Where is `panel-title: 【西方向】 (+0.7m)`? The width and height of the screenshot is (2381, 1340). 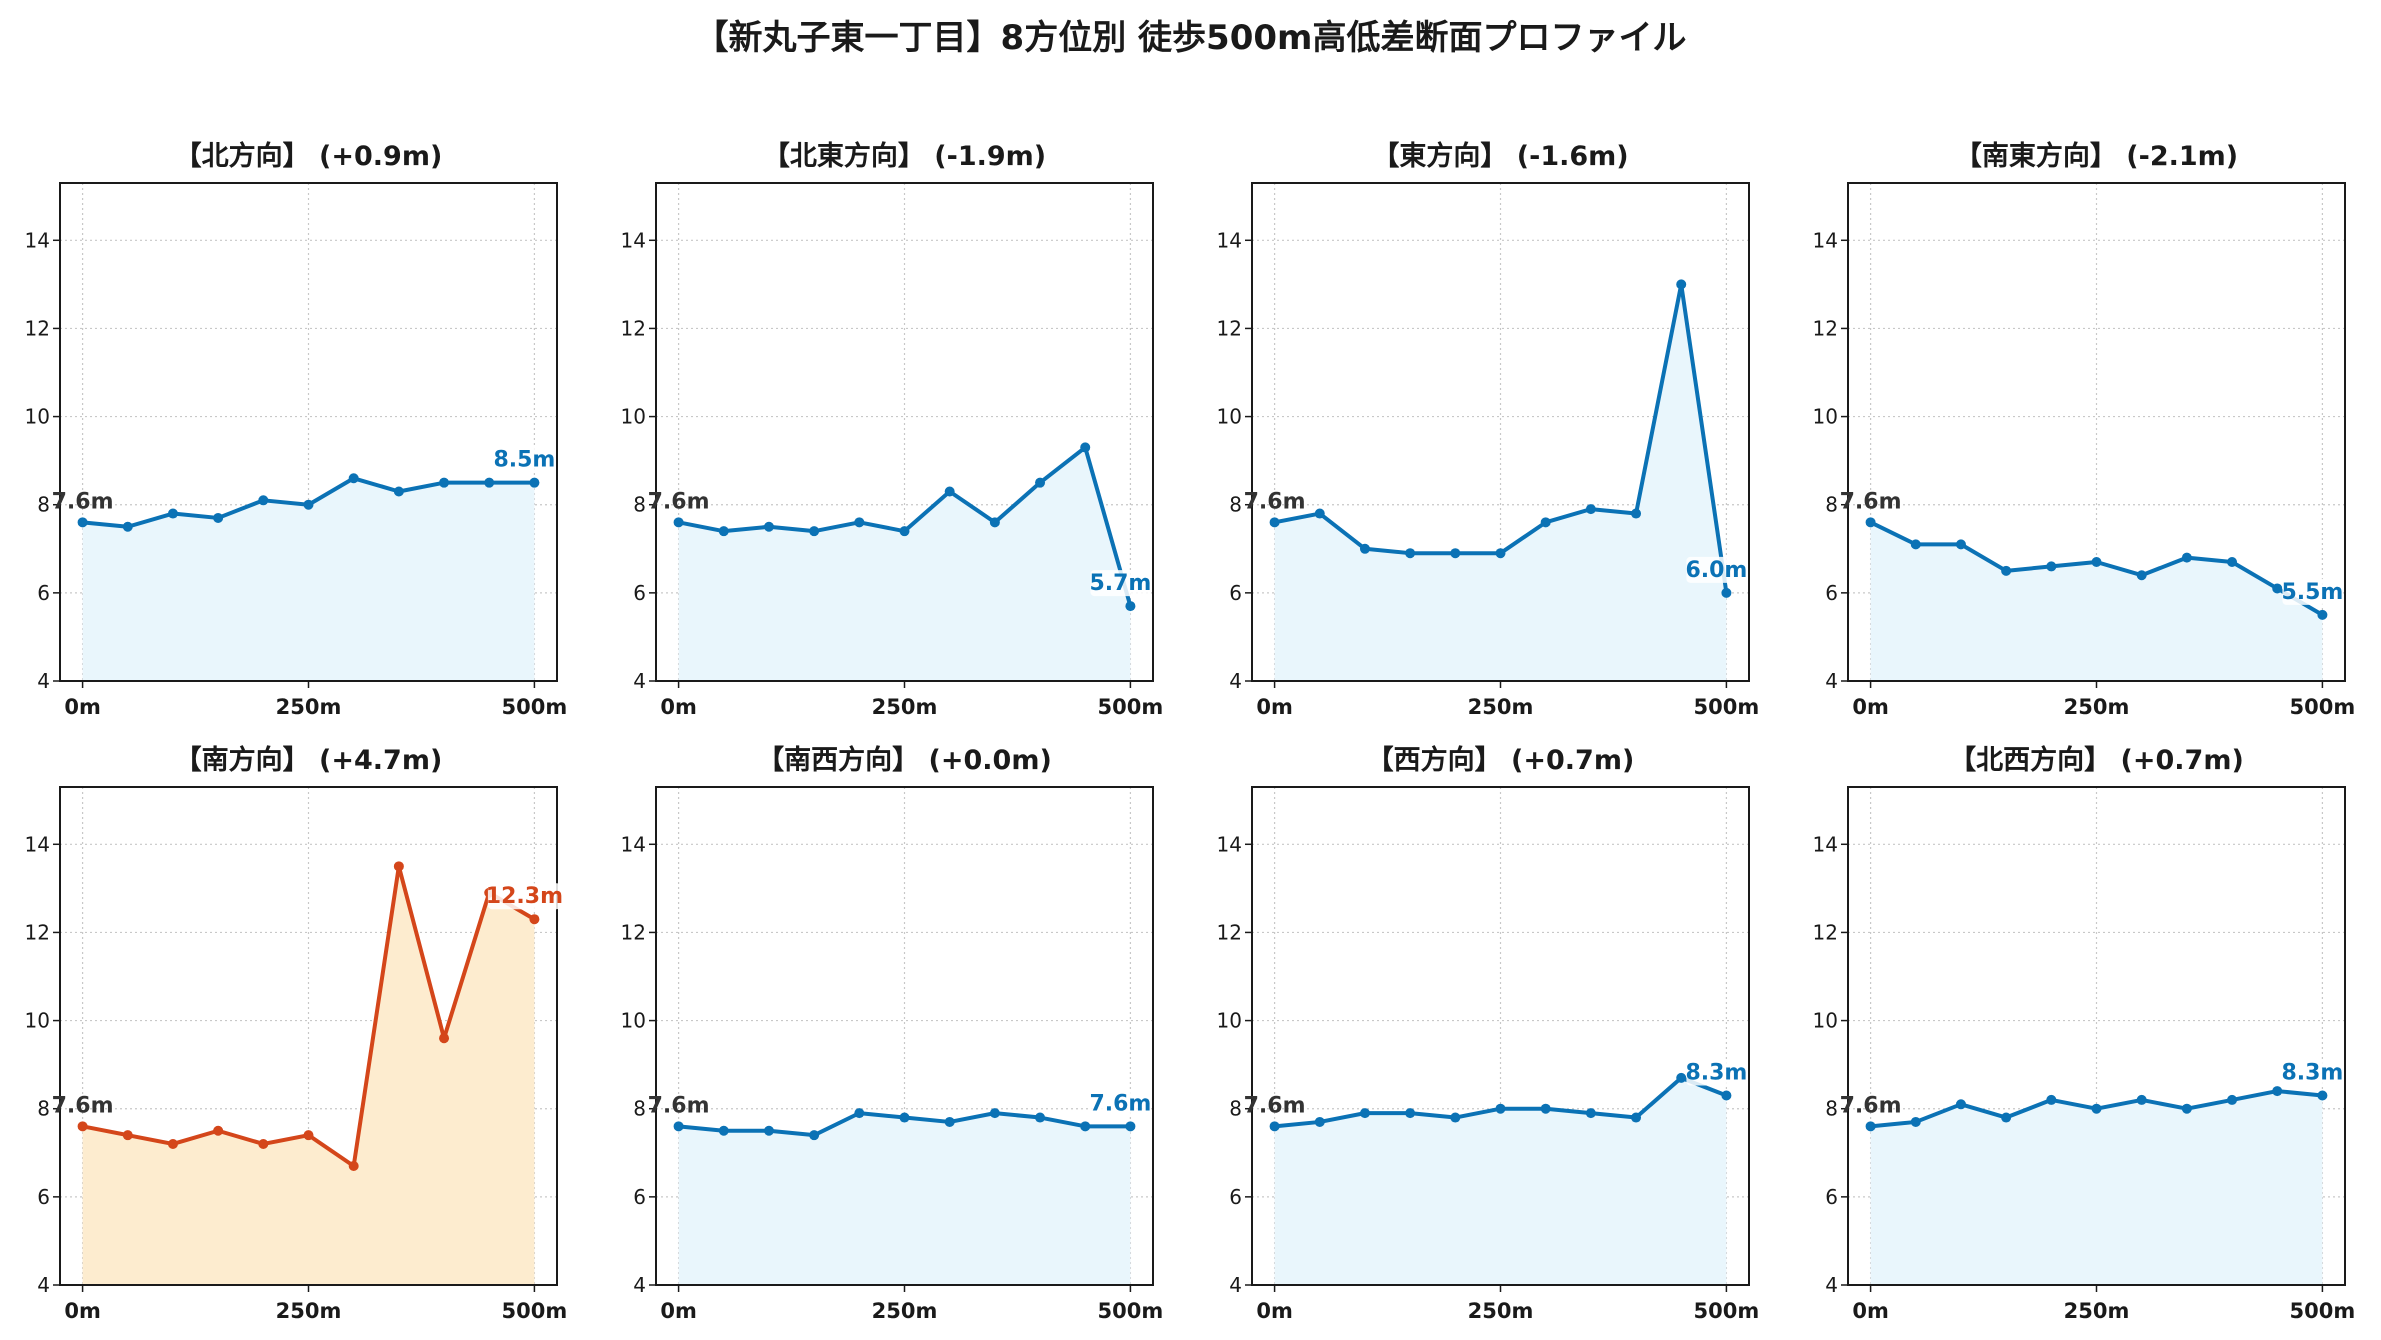 panel-title: 【西方向】 (+0.7m) is located at coordinates (1501, 760).